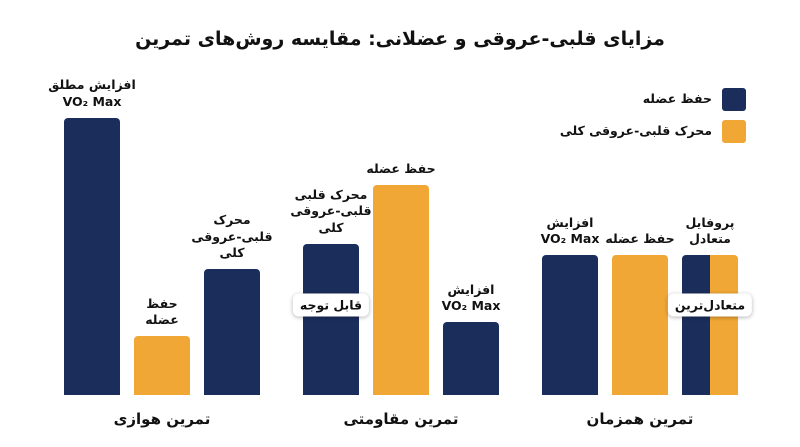  I want to click on bar-label: محرک قلبی قلبی-عروقی کلی, so click(331, 211).